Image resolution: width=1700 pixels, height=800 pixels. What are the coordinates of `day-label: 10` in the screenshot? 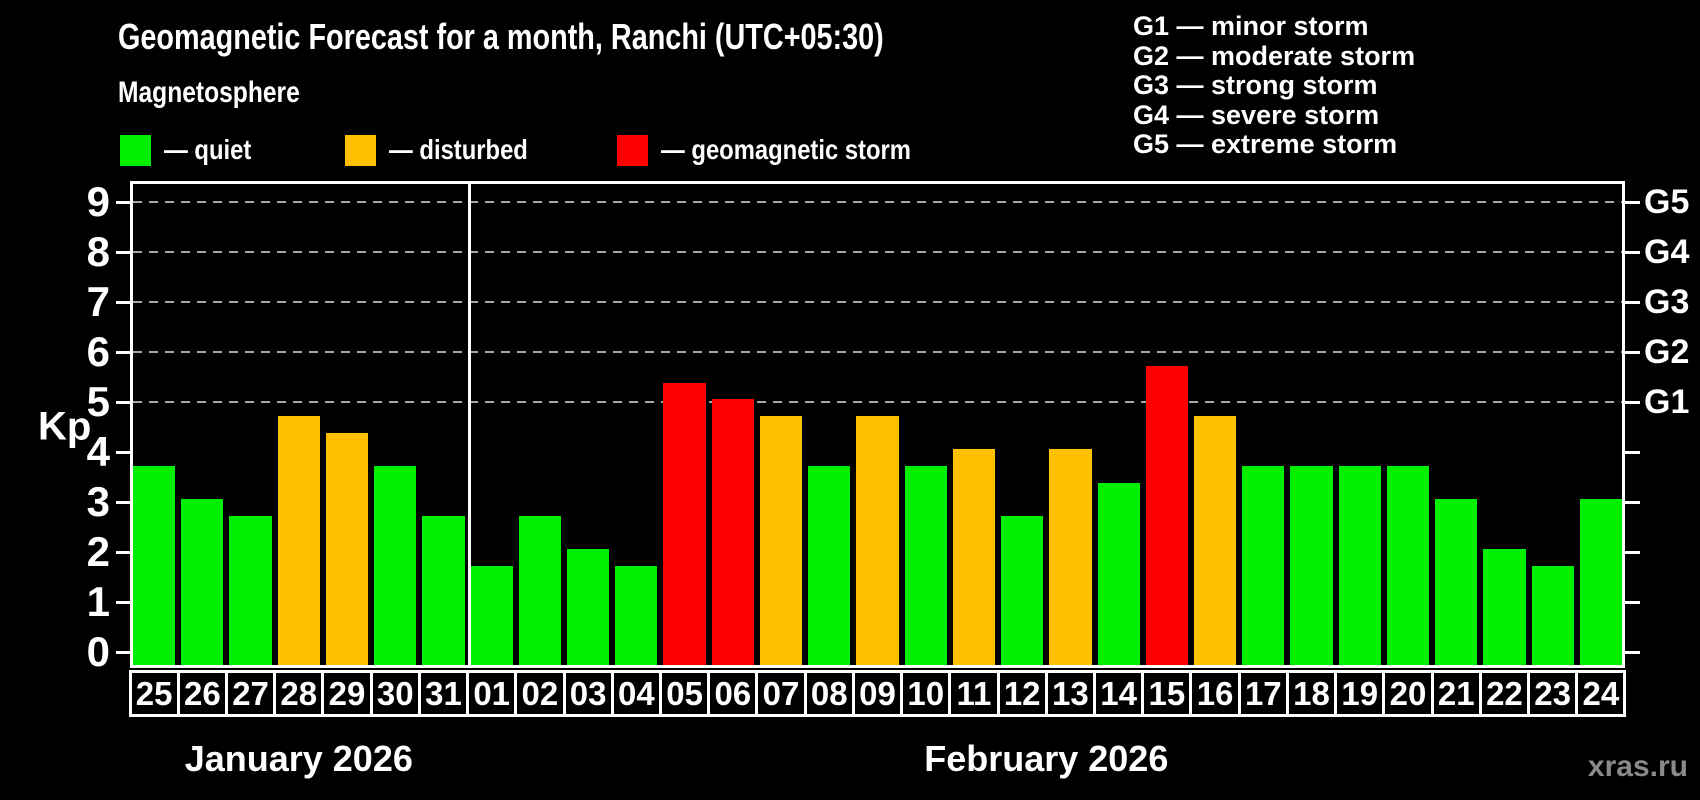 It's located at (926, 693).